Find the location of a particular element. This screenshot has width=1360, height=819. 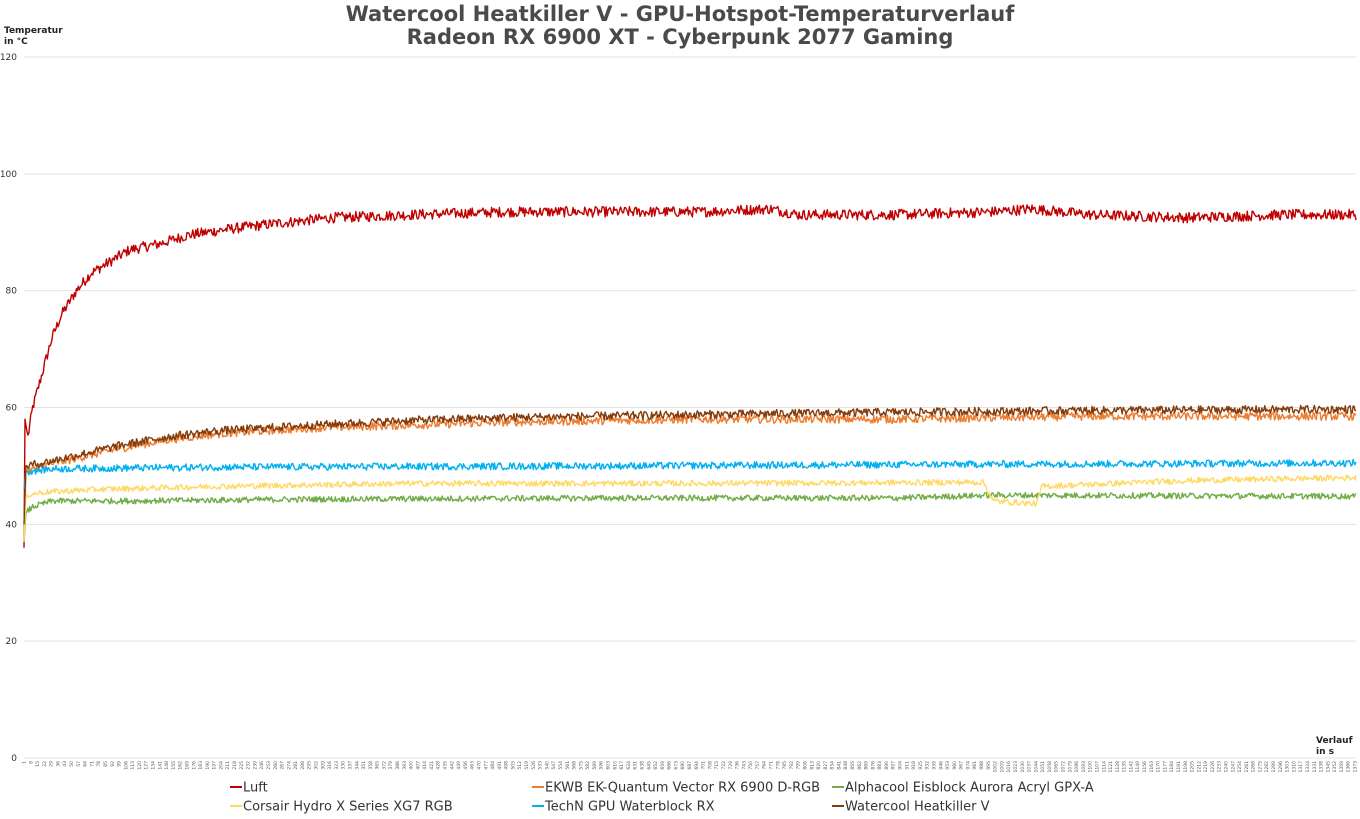

x-tick-label: 1100 is located at coordinates (1091, 767).